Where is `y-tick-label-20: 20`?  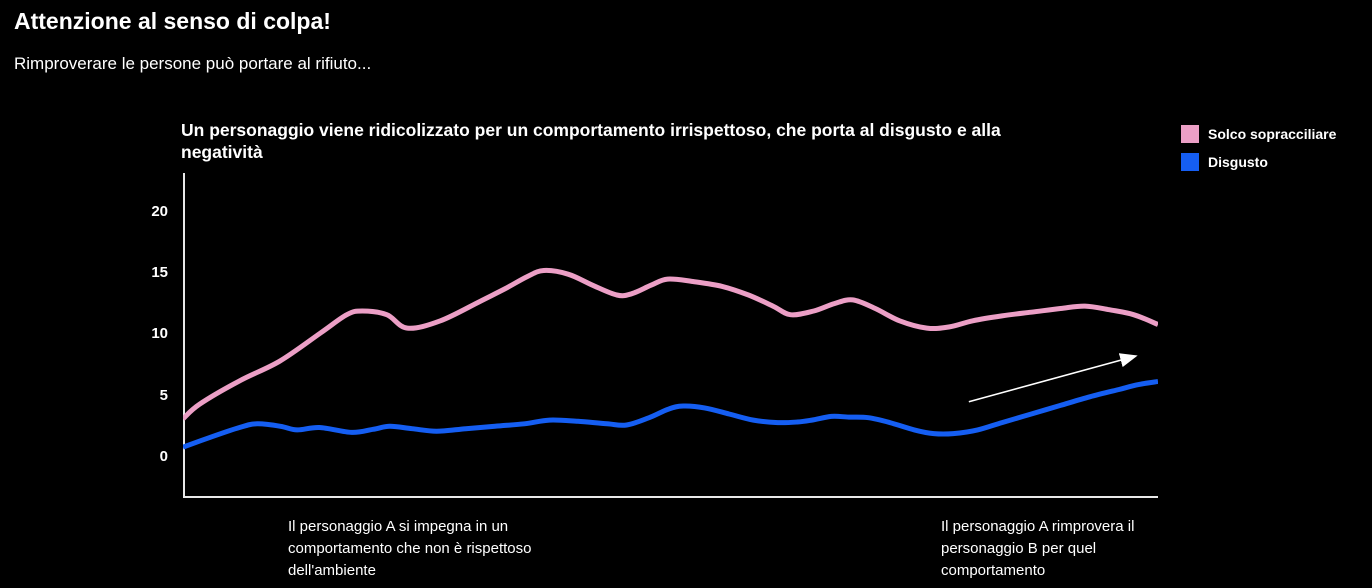
y-tick-label-20: 20 is located at coordinates (159, 211).